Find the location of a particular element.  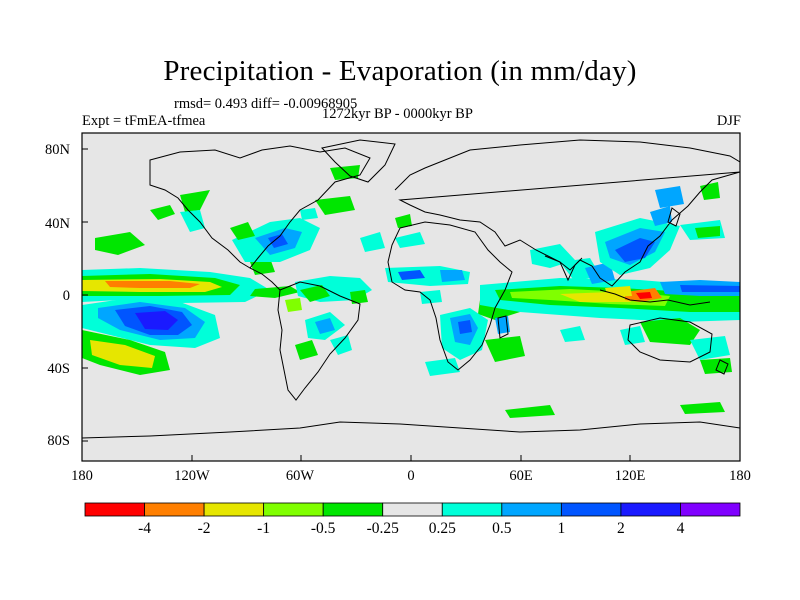

colorbar-label: 0.5 is located at coordinates (502, 528).